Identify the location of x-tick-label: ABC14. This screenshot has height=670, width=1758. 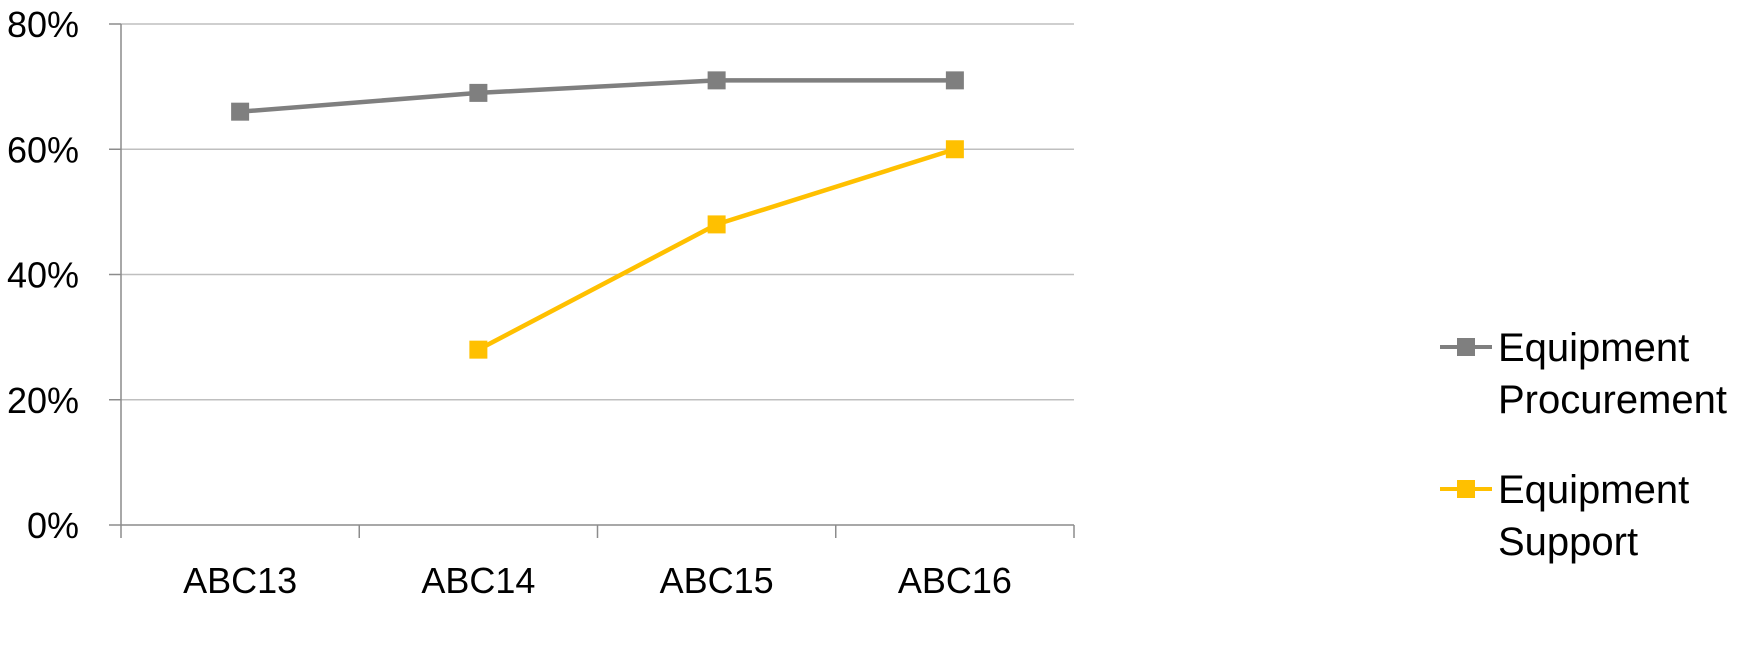
(478, 580).